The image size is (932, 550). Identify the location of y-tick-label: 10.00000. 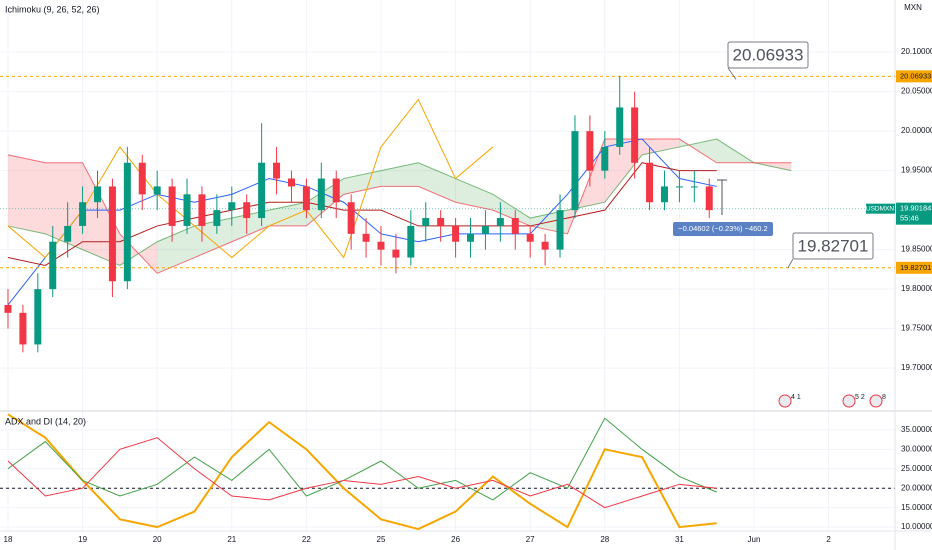
(916, 526).